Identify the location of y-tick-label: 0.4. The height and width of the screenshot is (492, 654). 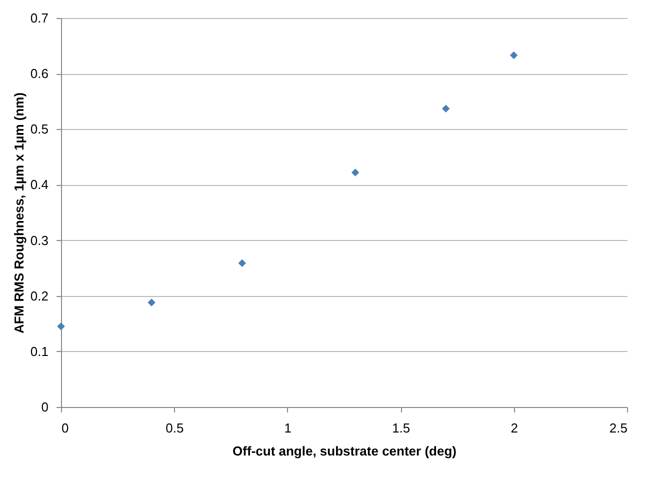
(39, 184).